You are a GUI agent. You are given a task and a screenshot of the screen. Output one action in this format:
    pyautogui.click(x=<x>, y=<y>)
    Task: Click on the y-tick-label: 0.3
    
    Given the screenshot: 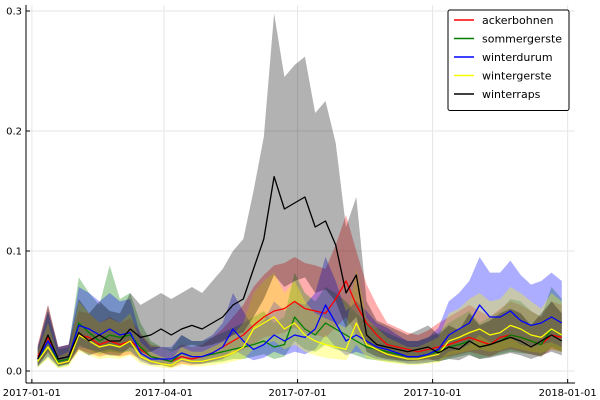 What is the action you would take?
    pyautogui.click(x=14, y=12)
    